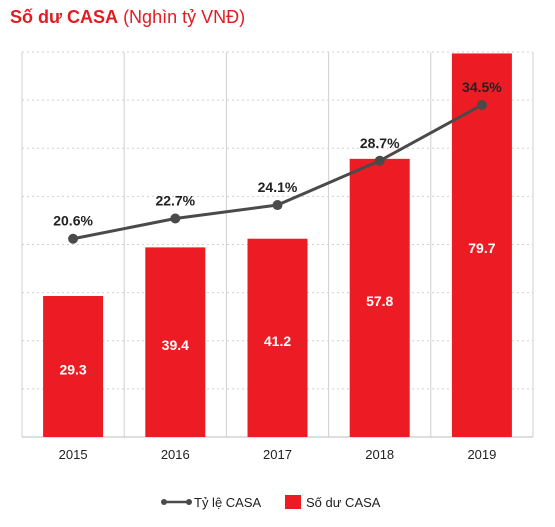  I want to click on line-point-2019, so click(481, 104).